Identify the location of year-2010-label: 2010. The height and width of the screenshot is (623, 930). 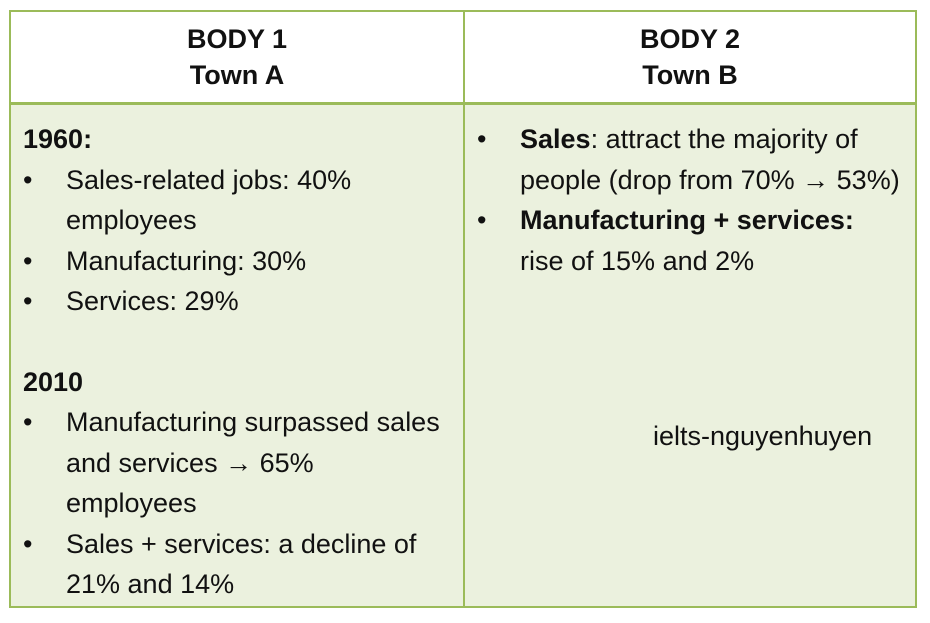
(53, 381).